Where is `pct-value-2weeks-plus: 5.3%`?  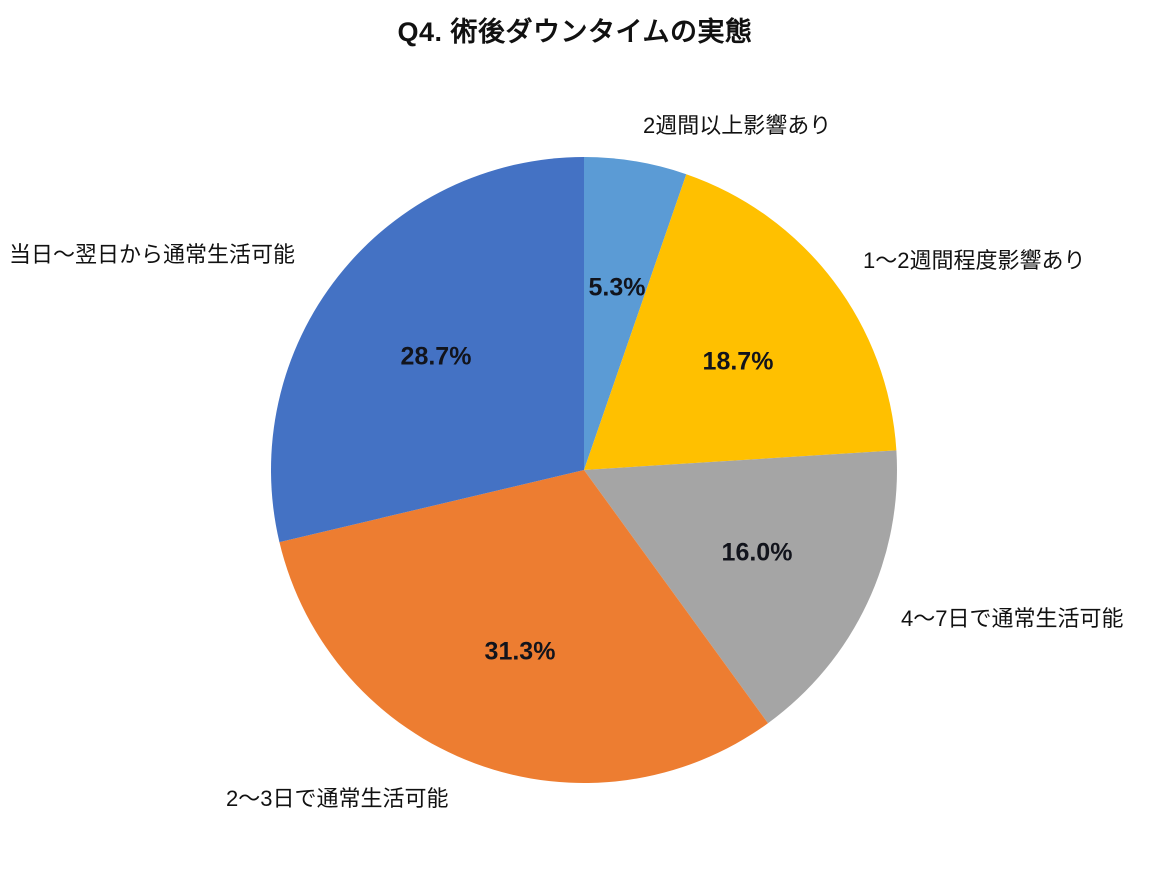 pct-value-2weeks-plus: 5.3% is located at coordinates (617, 287).